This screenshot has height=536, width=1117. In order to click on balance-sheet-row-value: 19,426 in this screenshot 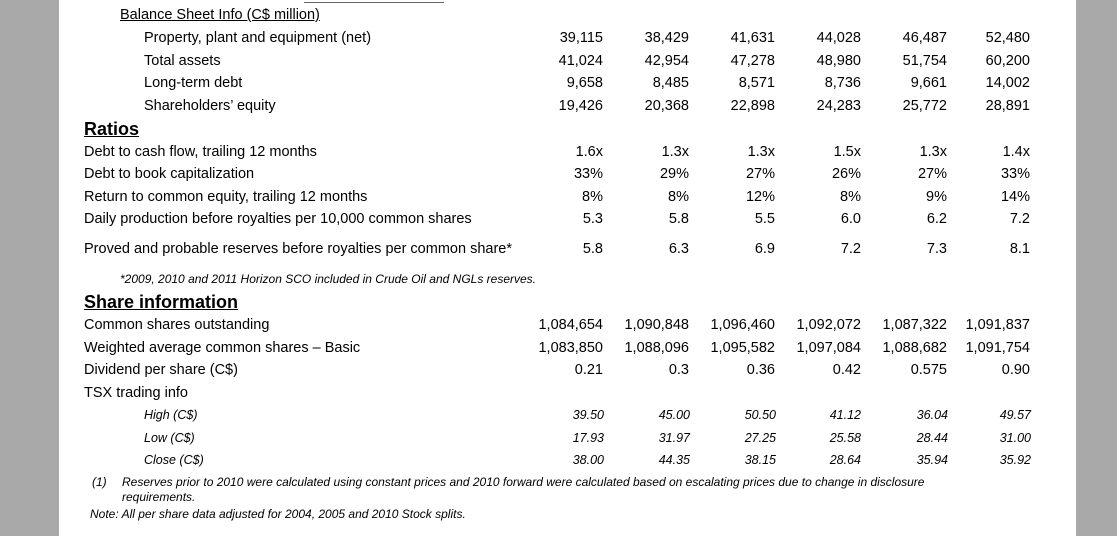, I will do `click(580, 106)`.